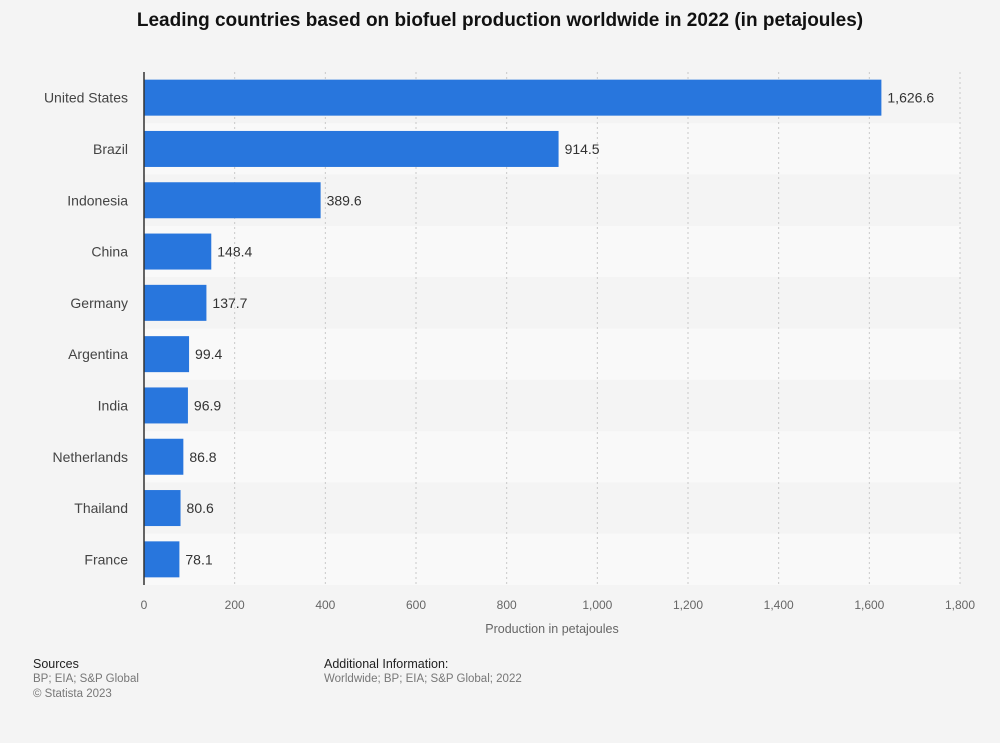  What do you see at coordinates (416, 605) in the screenshot?
I see `x-tick-label: 600` at bounding box center [416, 605].